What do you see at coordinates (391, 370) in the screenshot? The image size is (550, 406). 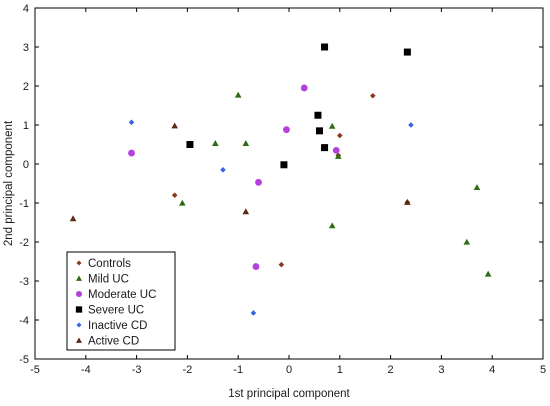 I see `x-tick-label: 2` at bounding box center [391, 370].